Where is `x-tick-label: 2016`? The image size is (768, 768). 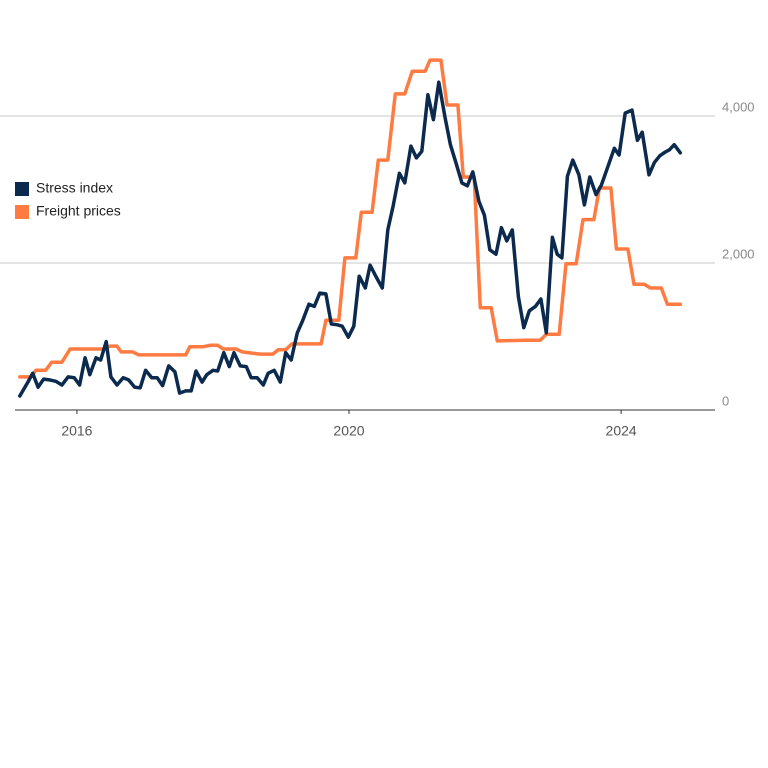
x-tick-label: 2016 is located at coordinates (76, 431).